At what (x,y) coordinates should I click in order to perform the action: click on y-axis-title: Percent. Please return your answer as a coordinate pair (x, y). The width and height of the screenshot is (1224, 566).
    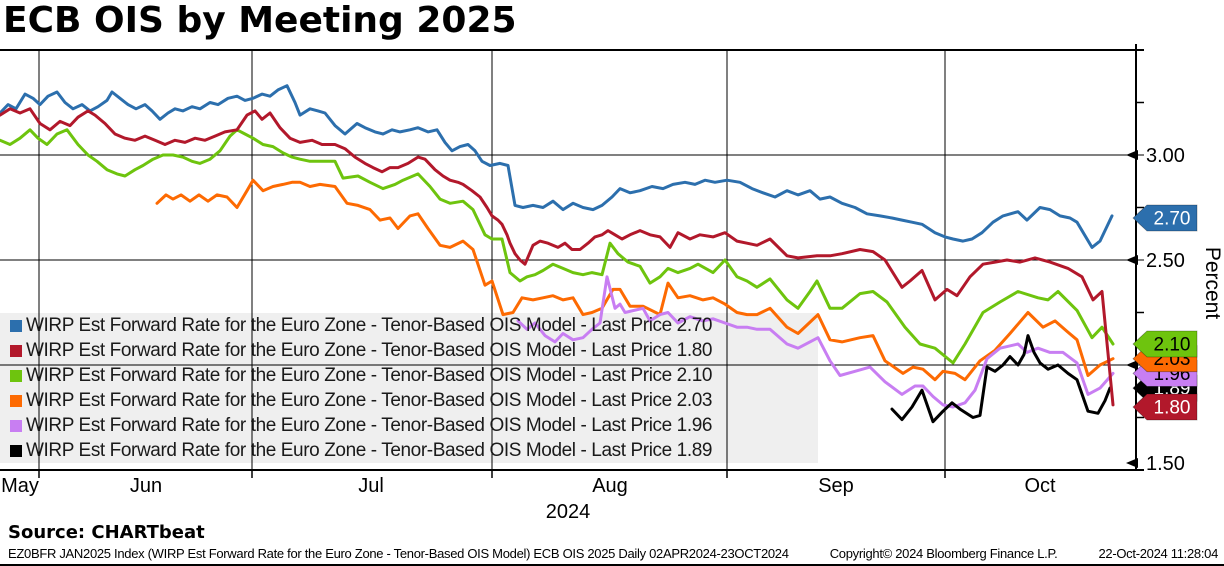
    Looking at the image, I should click on (1212, 283).